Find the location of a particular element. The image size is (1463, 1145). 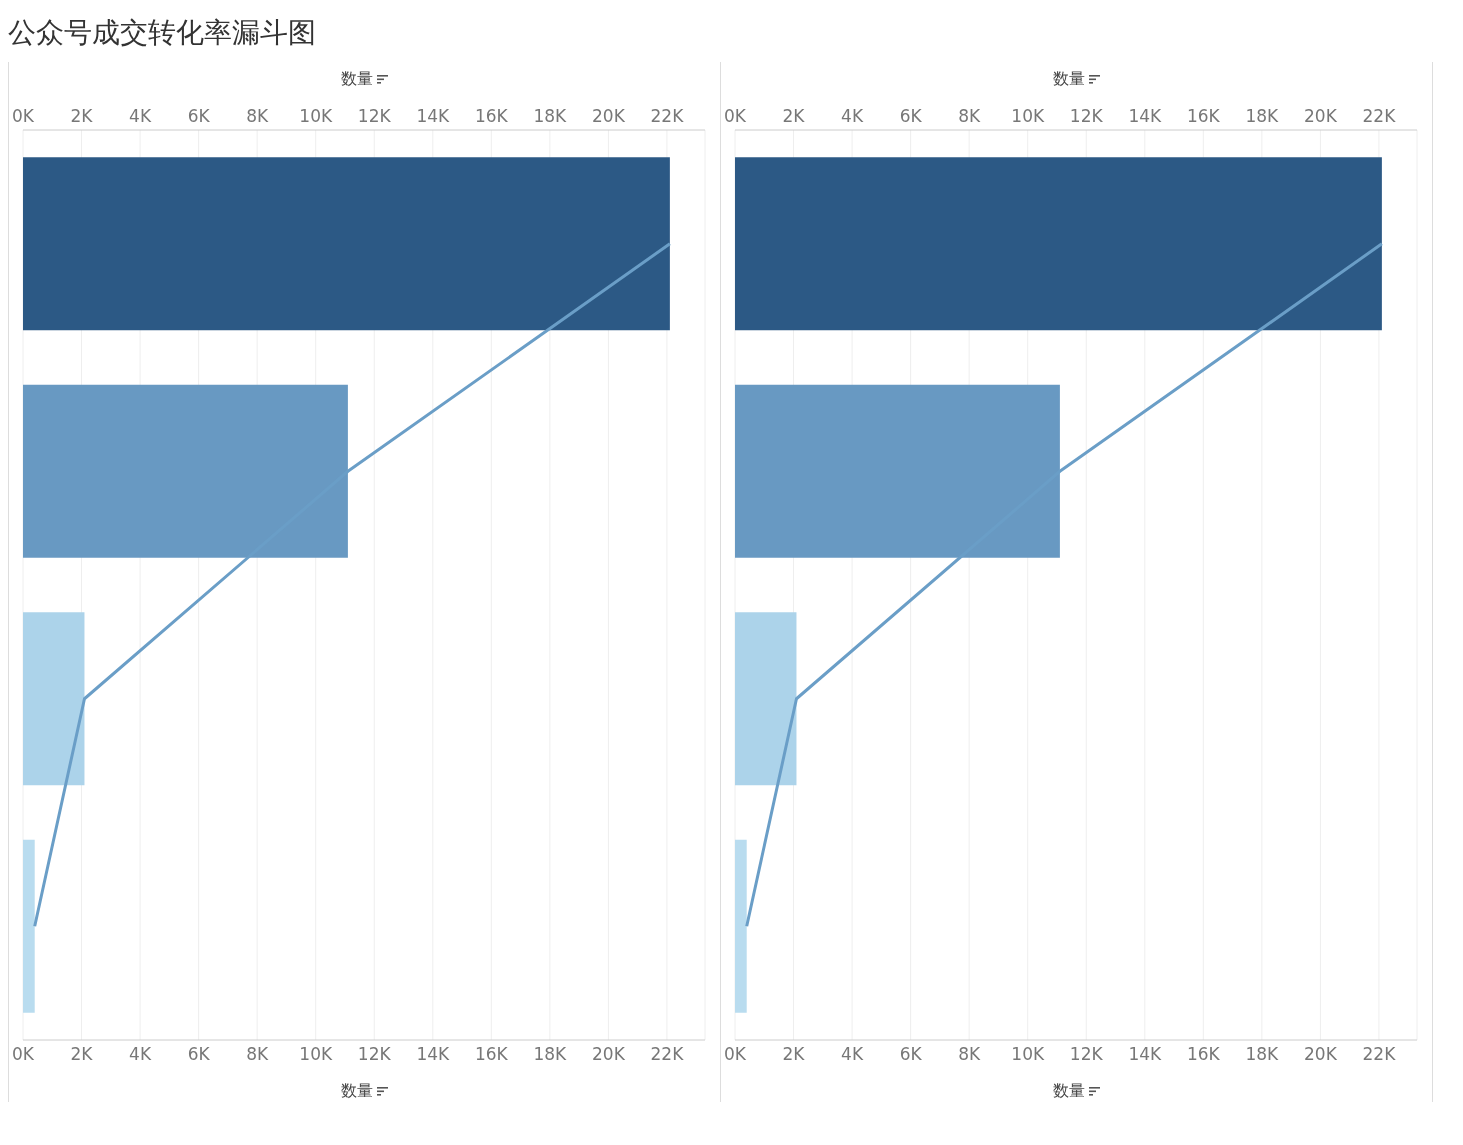

chart-title: 公众号成交转化率漏斗图 is located at coordinates (162, 33).